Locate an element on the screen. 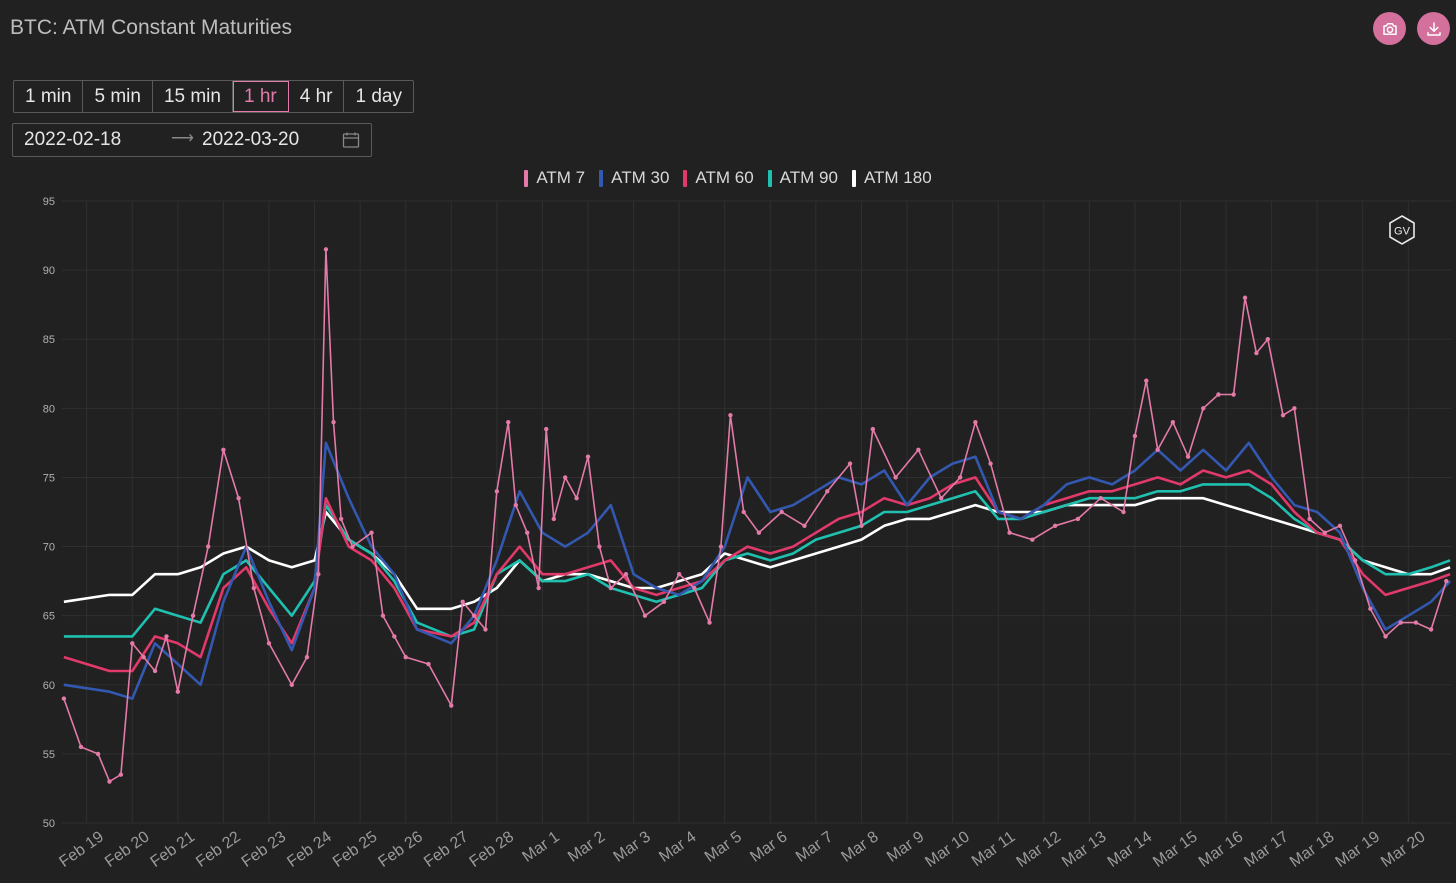 This screenshot has height=883, width=1456. end-date-input: 2022-03-20 is located at coordinates (251, 139).